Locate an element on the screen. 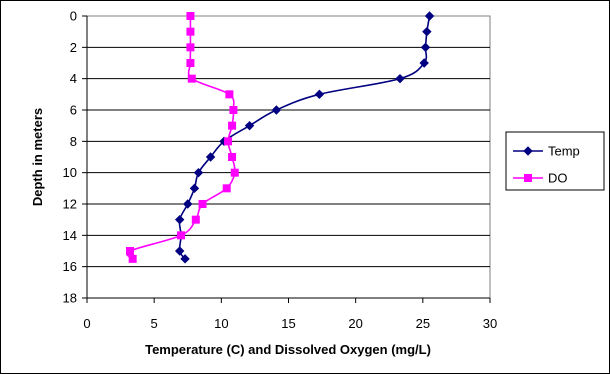 The height and width of the screenshot is (374, 610). y-axis-title: Depth in meters is located at coordinates (37, 157).